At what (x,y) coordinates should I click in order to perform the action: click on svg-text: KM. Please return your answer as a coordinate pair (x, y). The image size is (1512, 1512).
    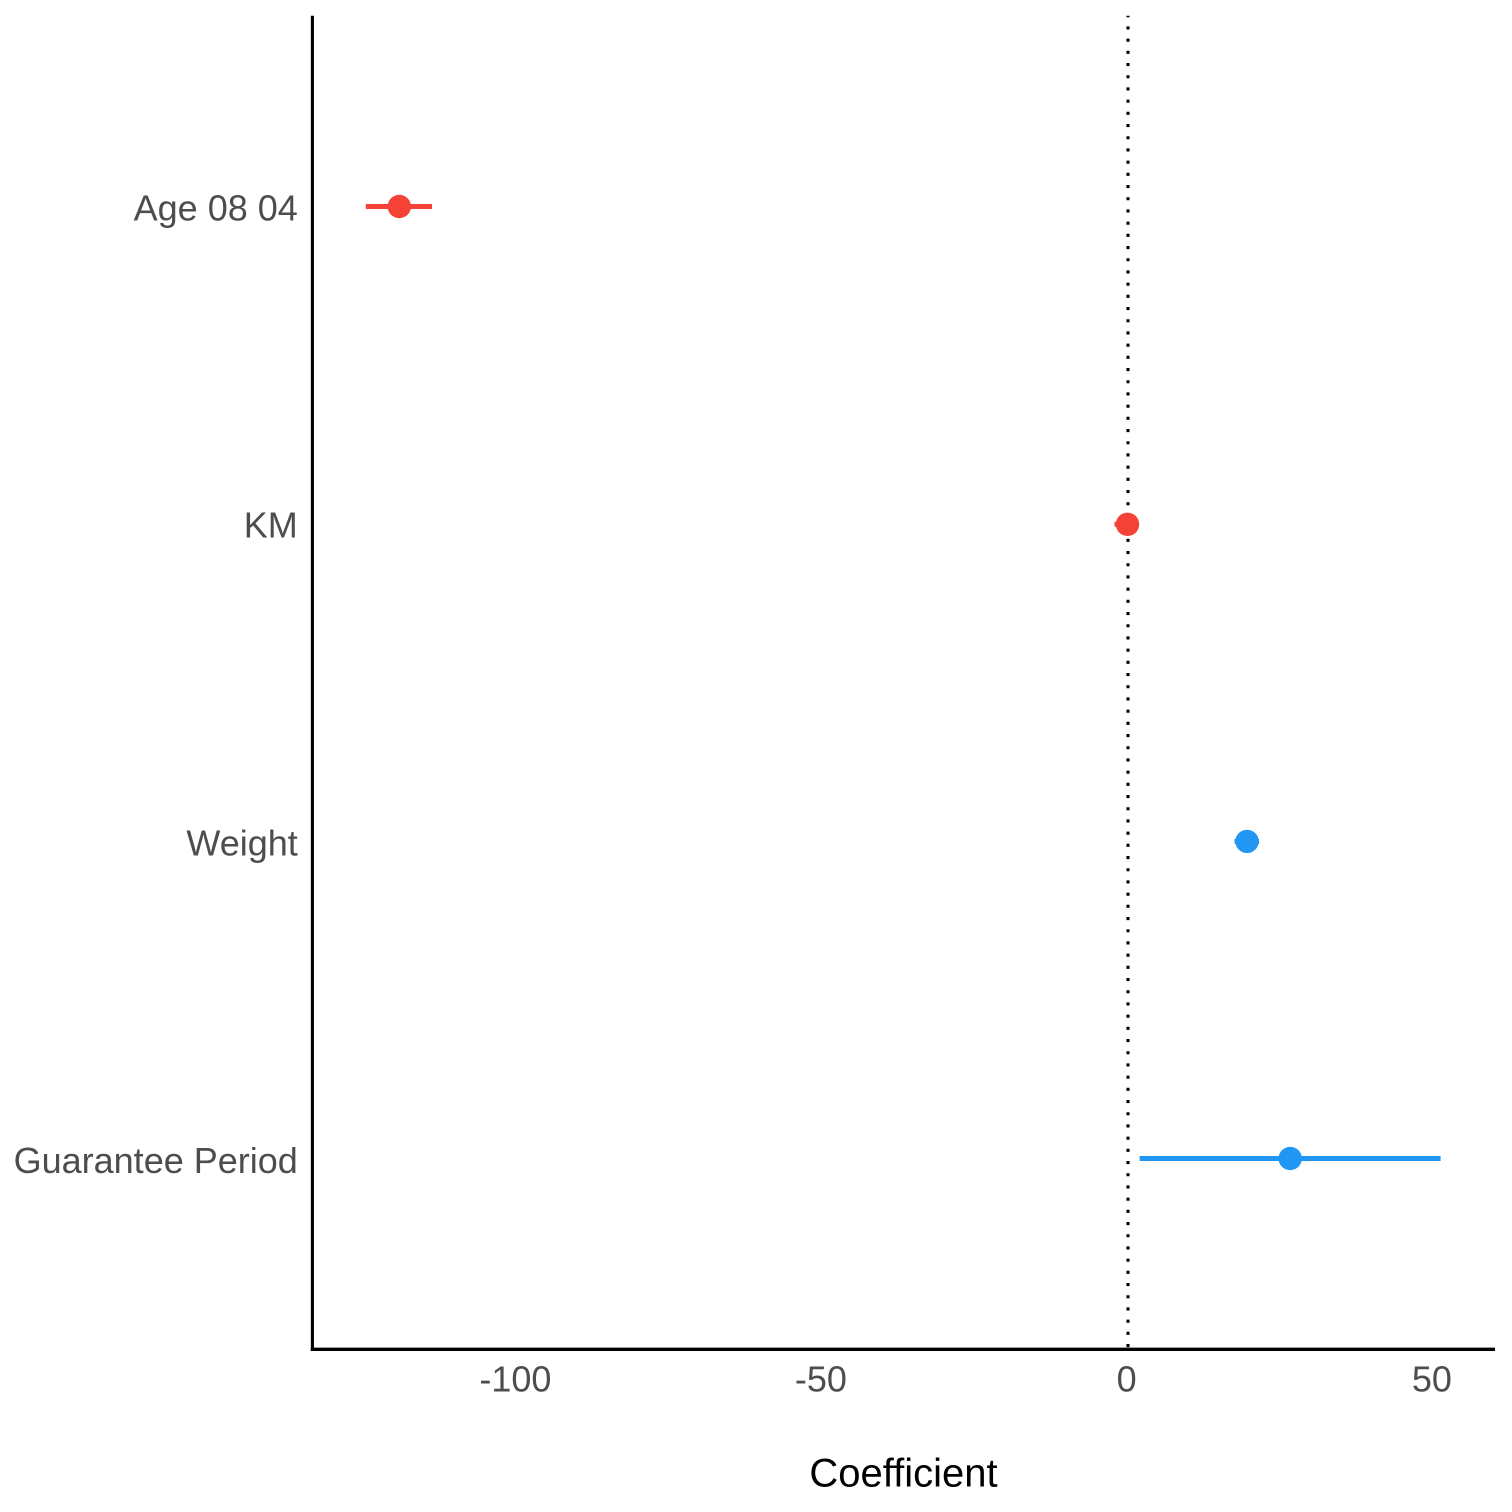
    Looking at the image, I should click on (271, 525).